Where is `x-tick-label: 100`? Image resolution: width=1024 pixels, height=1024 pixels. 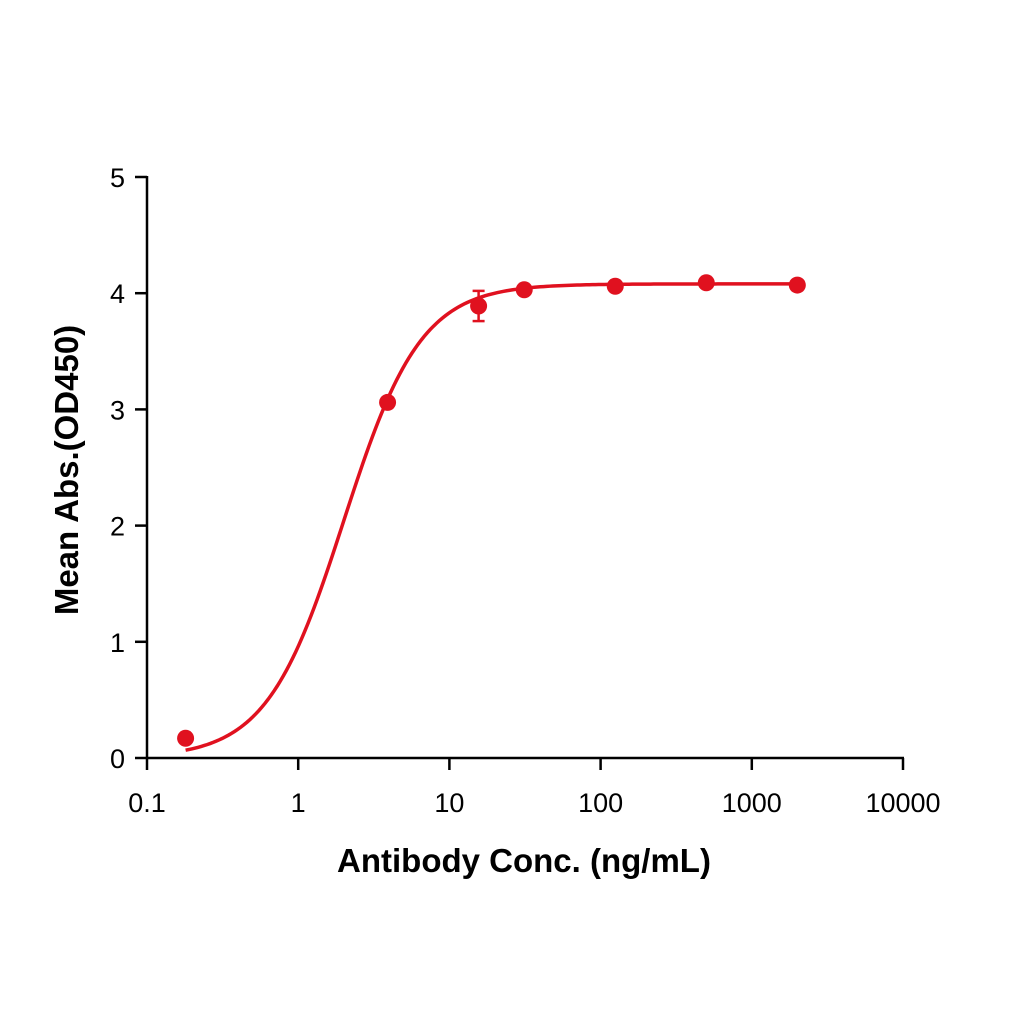
x-tick-label: 100 is located at coordinates (600, 803).